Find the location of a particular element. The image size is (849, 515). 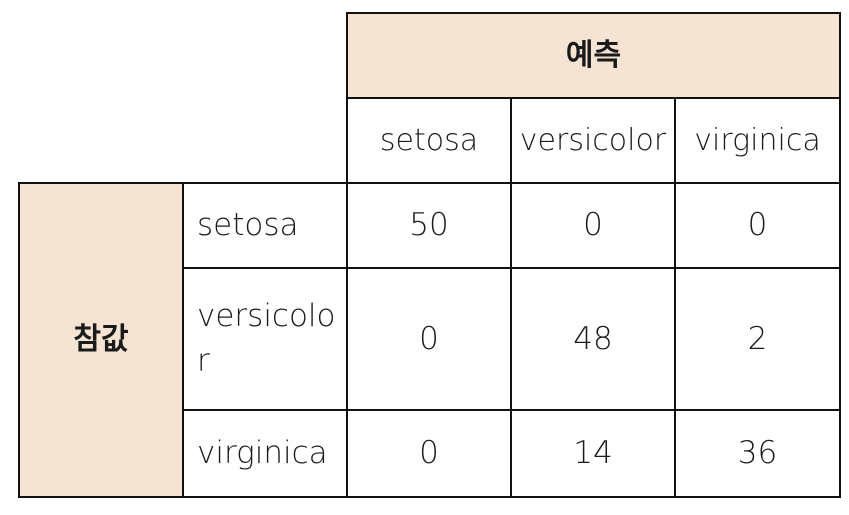

actual-header: 참값 is located at coordinates (101, 340).